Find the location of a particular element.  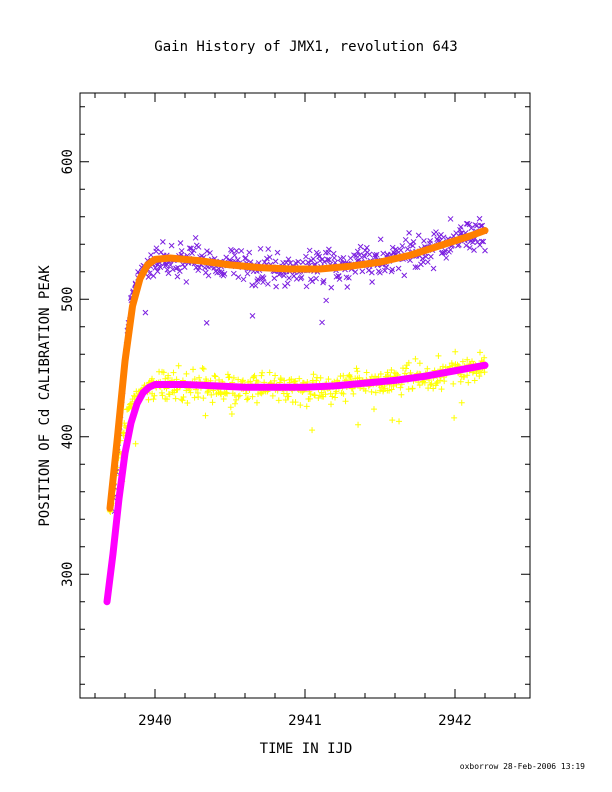

y-tick-label: 400 is located at coordinates (68, 436).